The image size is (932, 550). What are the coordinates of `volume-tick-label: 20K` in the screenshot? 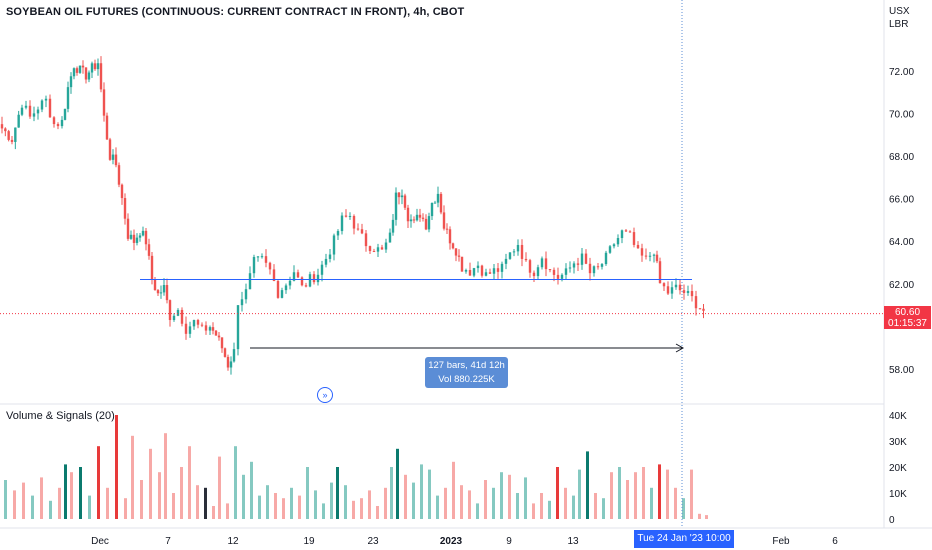 It's located at (898, 468).